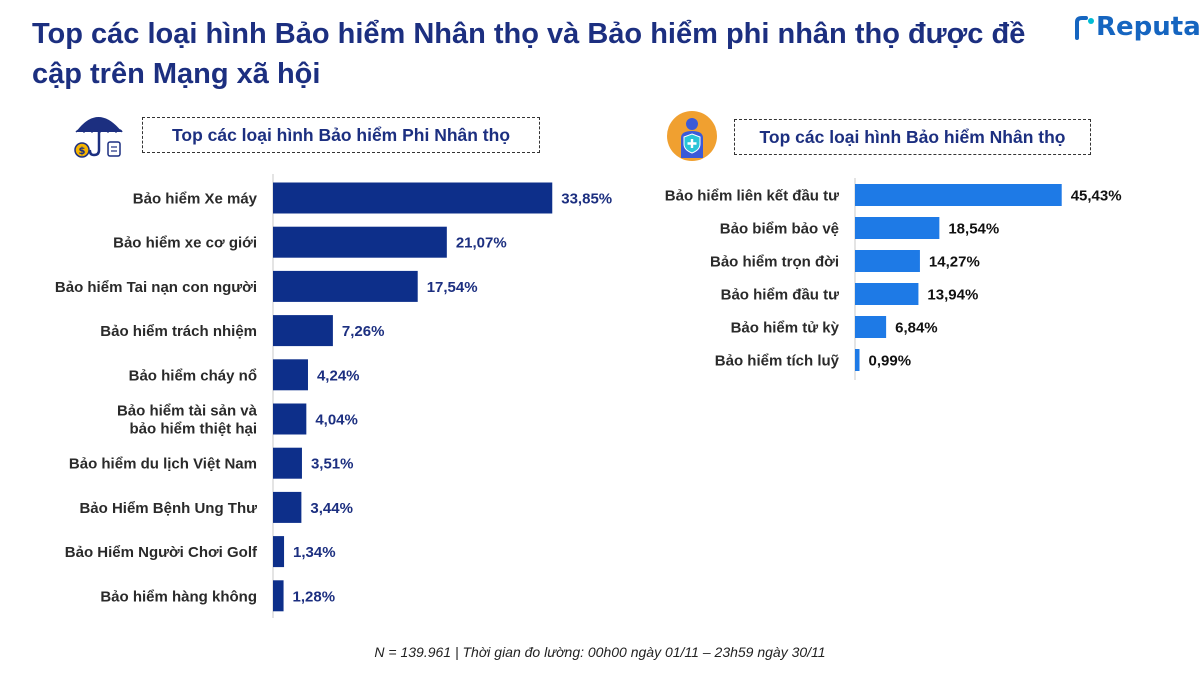  I want to click on life-category-label: Bảo hiểm trọn đời, so click(774, 262).